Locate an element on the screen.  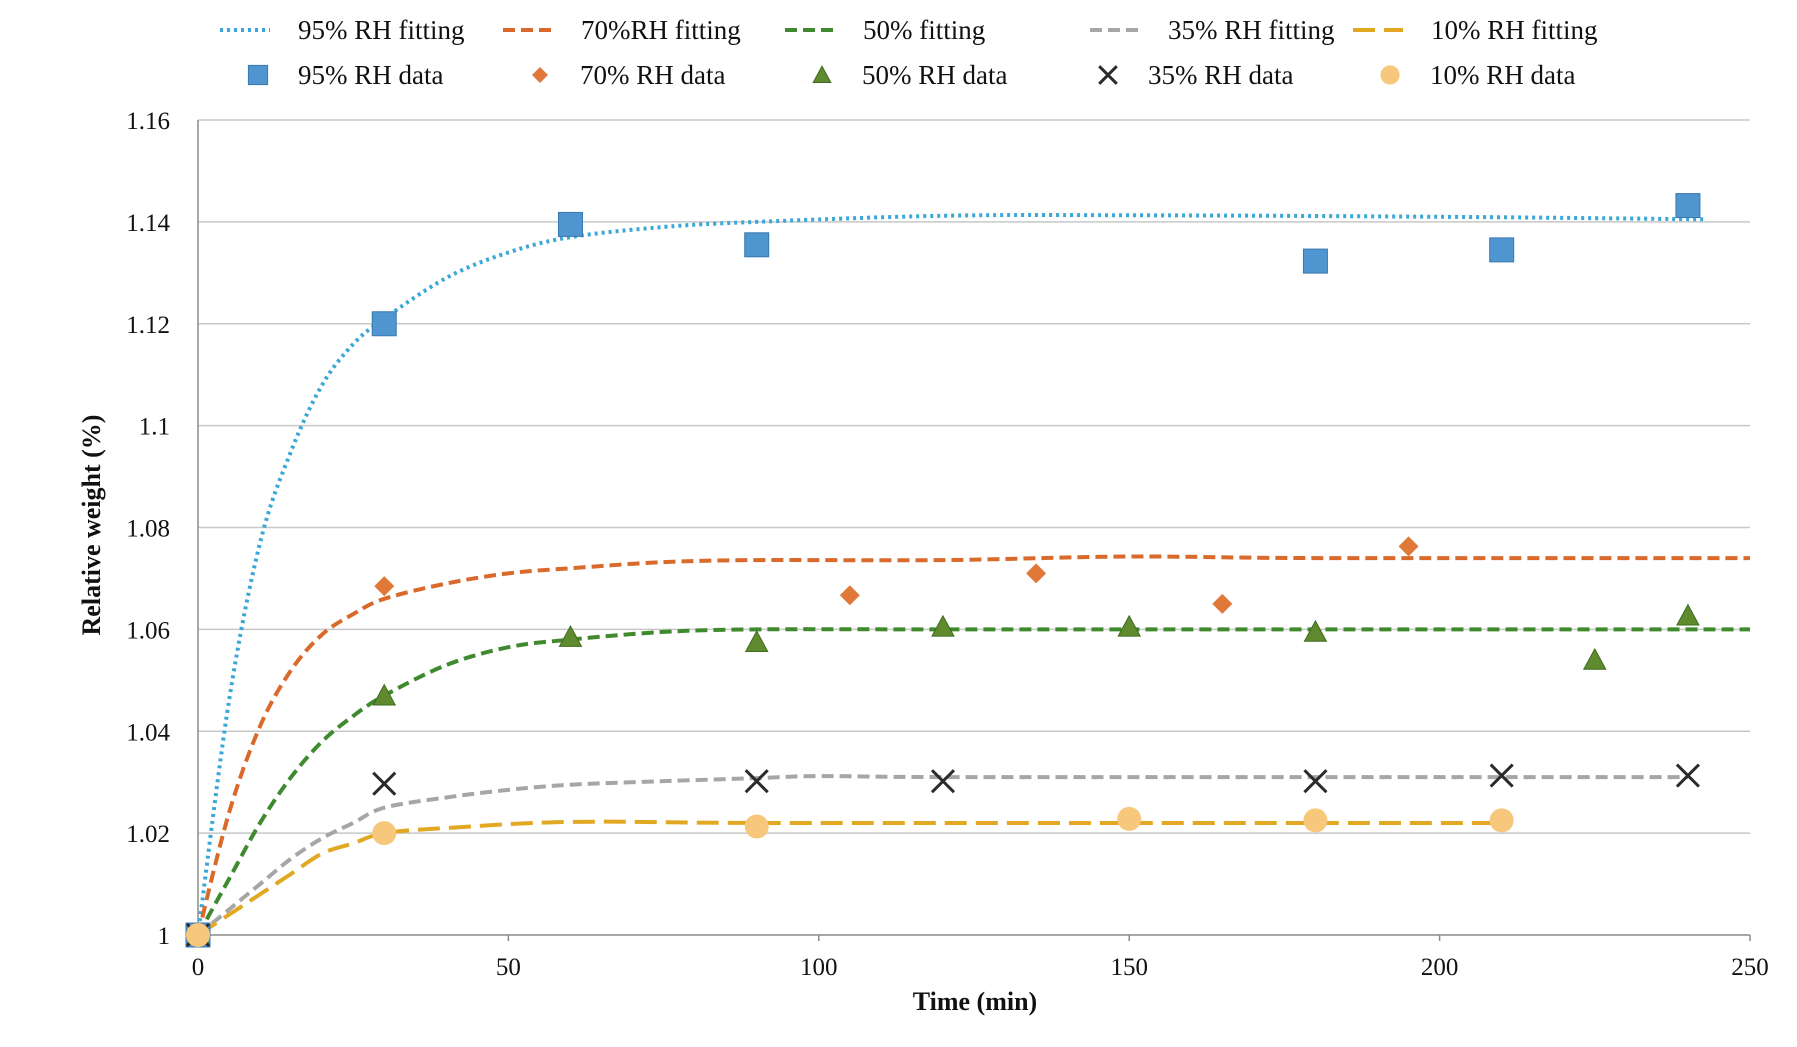
legend-label: 50% RH data is located at coordinates (934, 75).